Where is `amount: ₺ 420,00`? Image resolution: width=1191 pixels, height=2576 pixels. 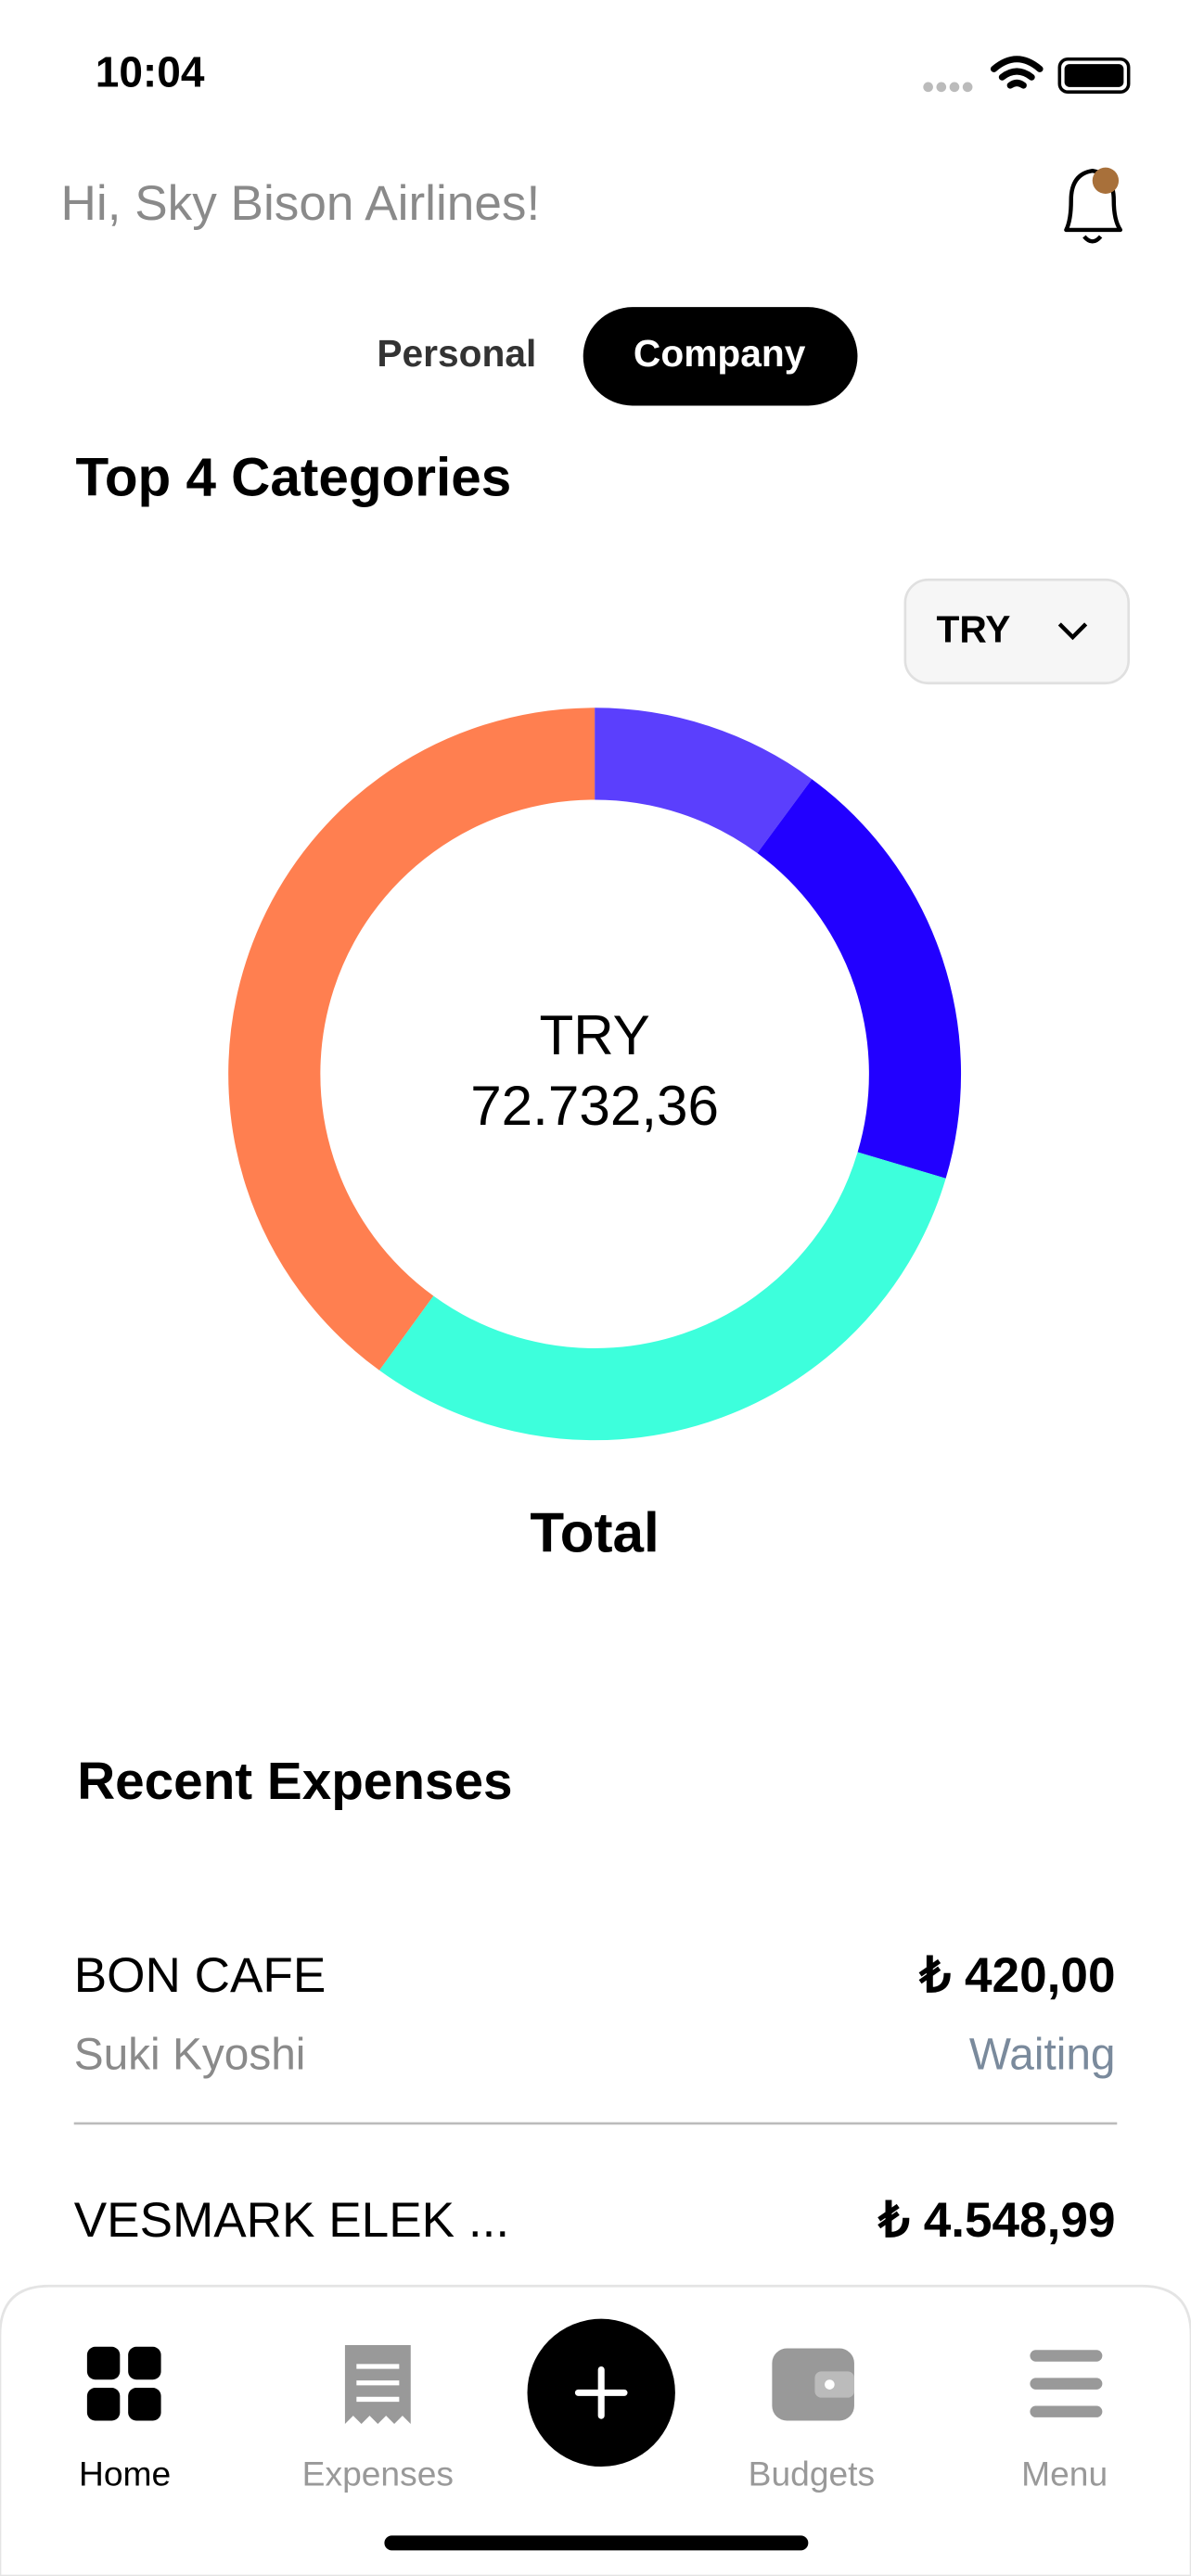
amount: ₺ 420,00 is located at coordinates (1016, 1976).